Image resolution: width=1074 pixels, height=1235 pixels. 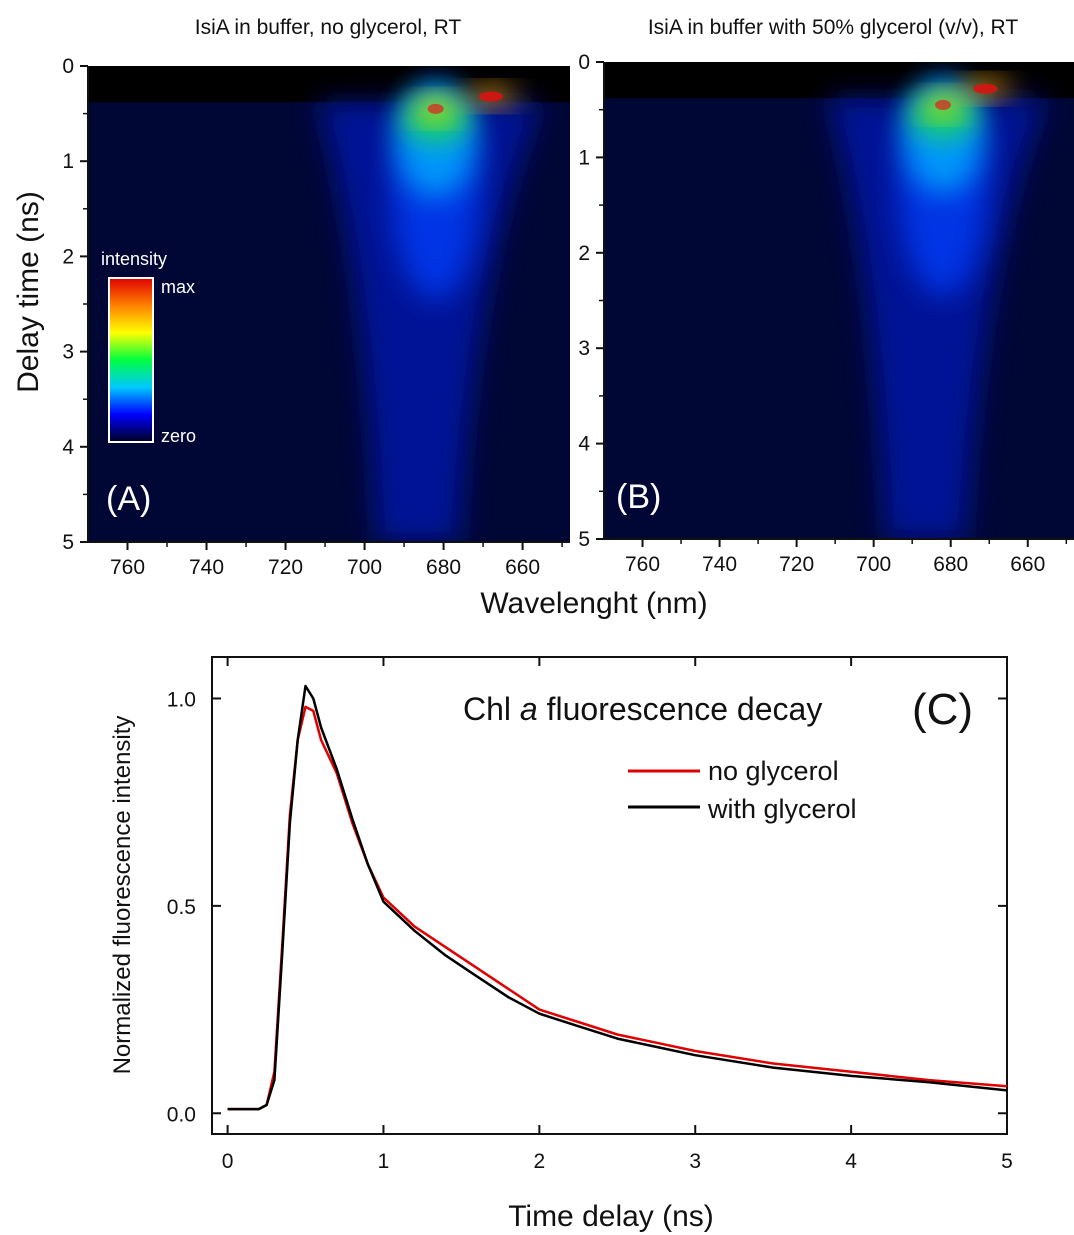 What do you see at coordinates (773, 771) in the screenshot?
I see `legend-label-no-glycerol: no glycerol` at bounding box center [773, 771].